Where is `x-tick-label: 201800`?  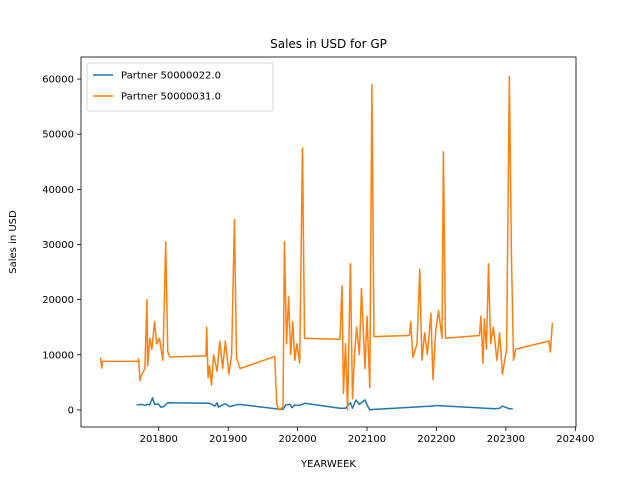 x-tick-label: 201800 is located at coordinates (159, 439).